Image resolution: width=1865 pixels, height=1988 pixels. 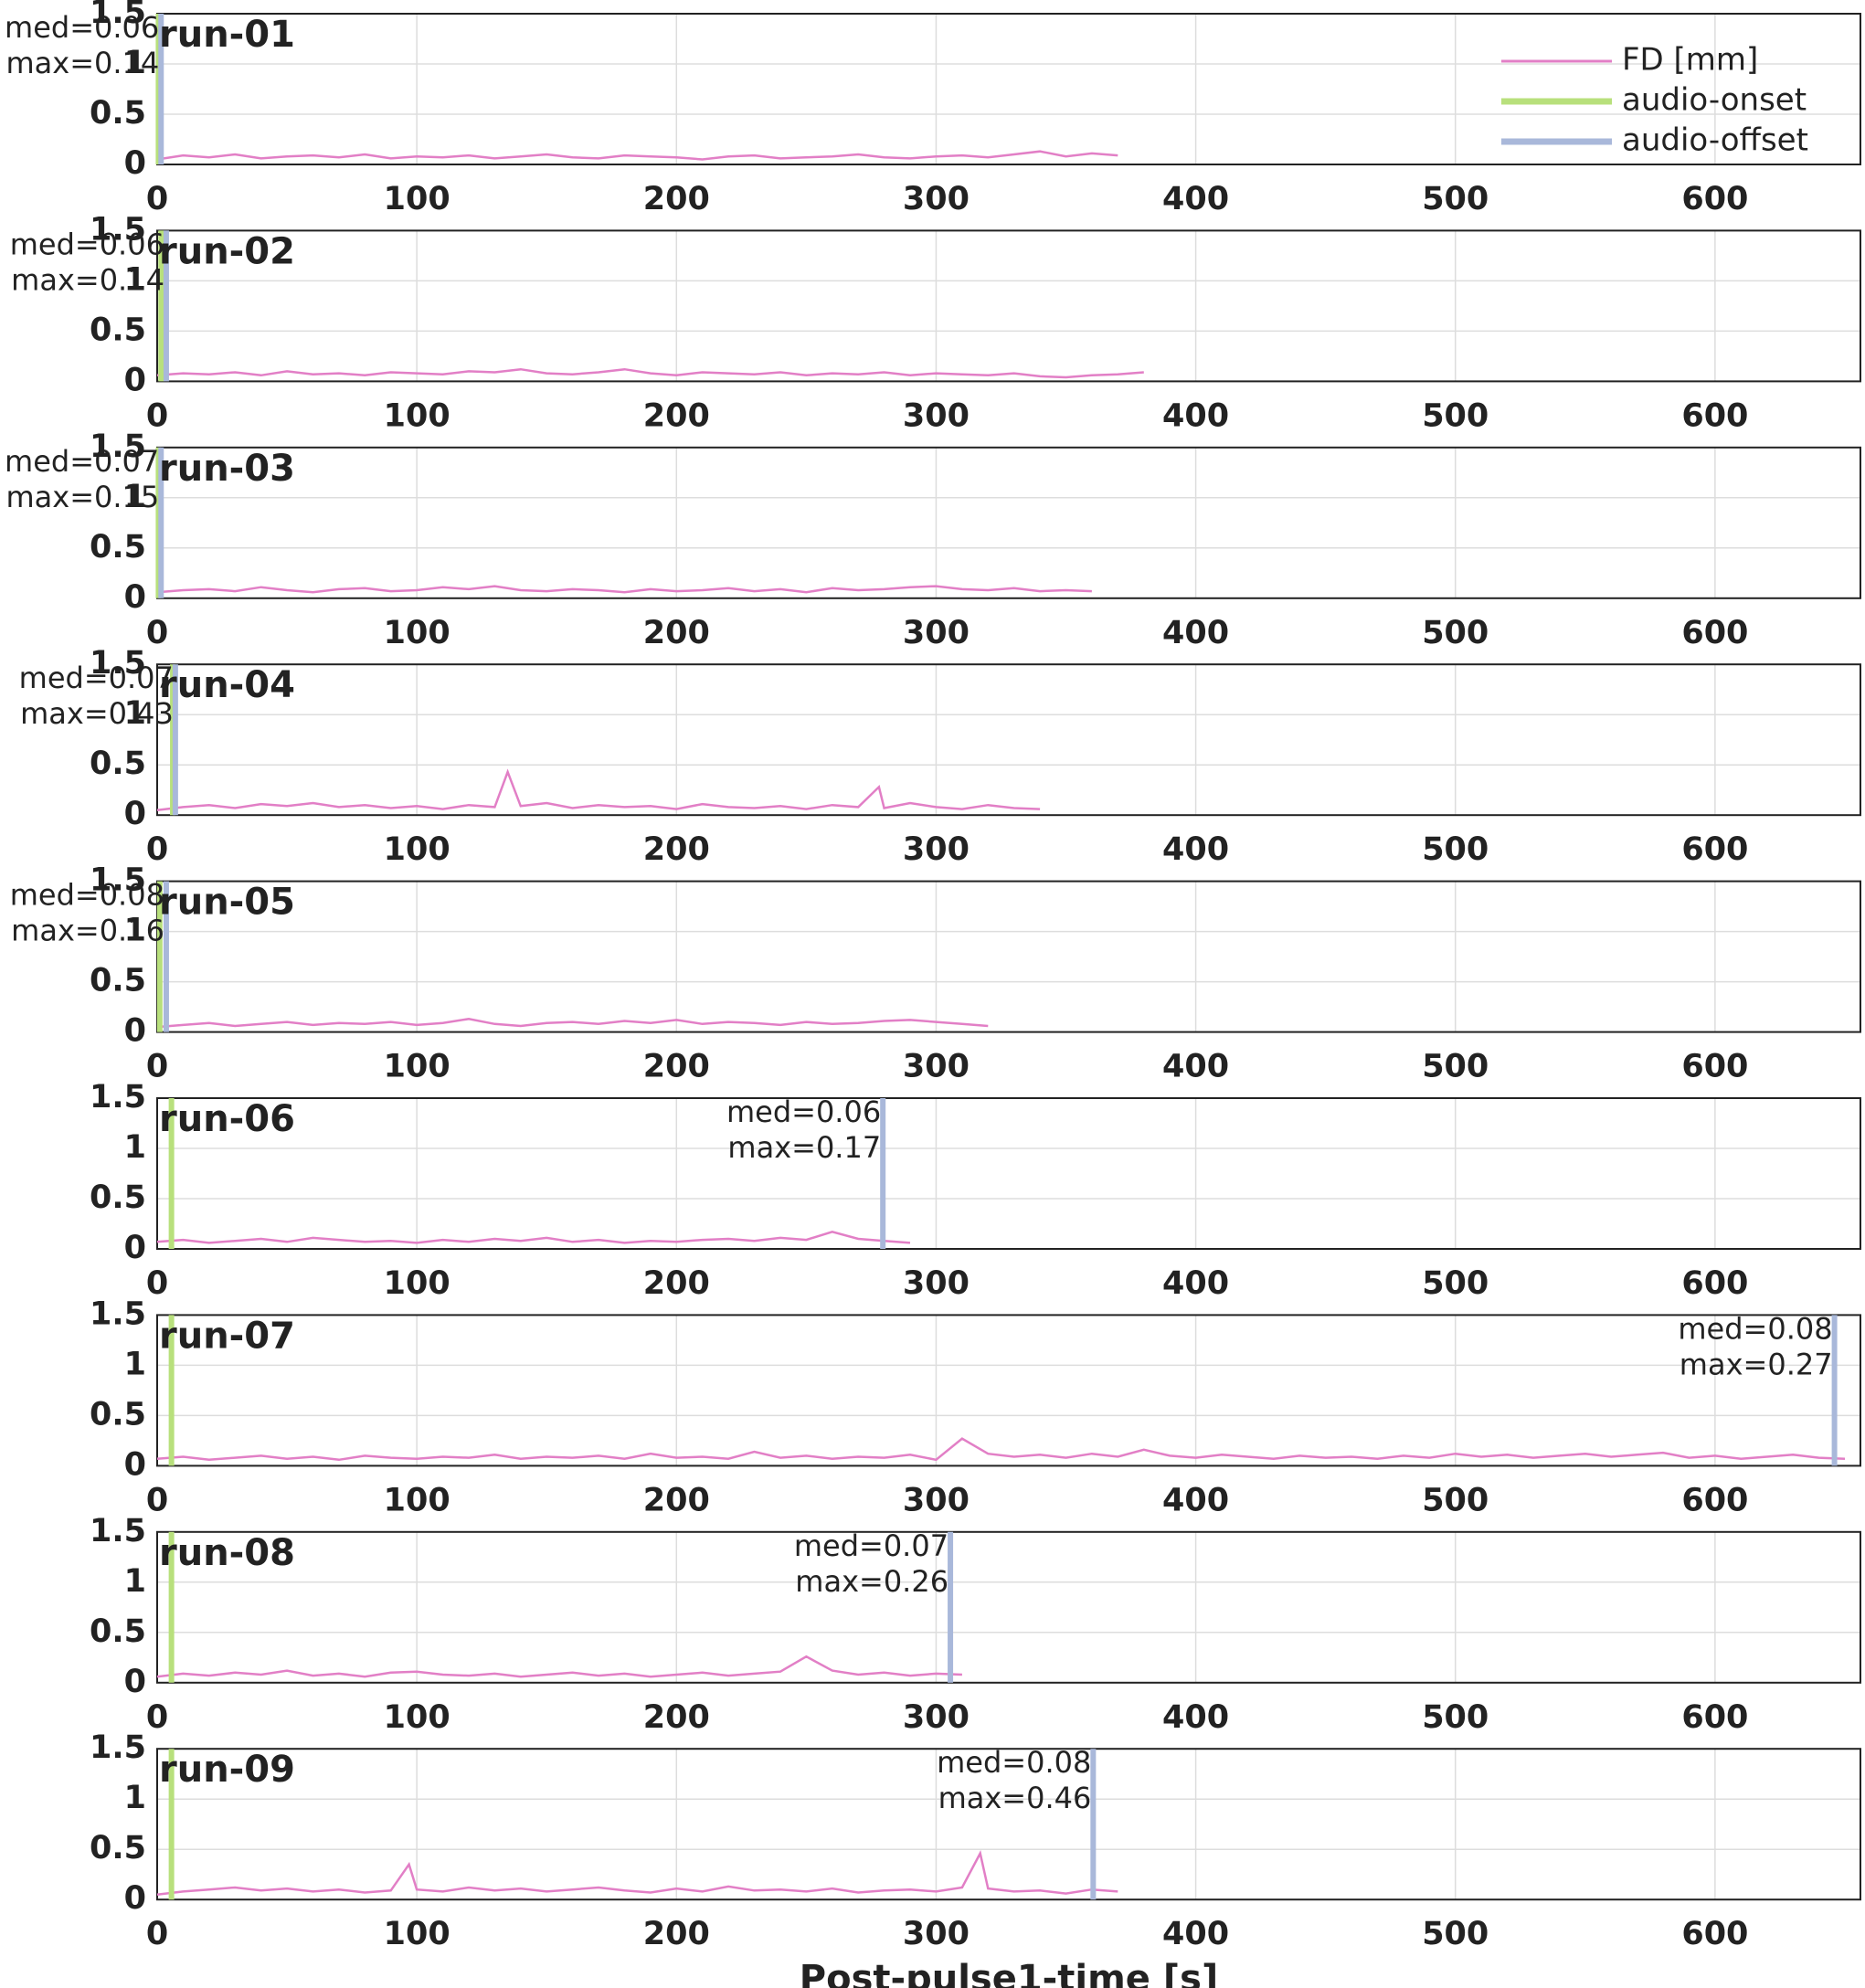 What do you see at coordinates (871, 1581) in the screenshot?
I see `annotation: max=0.26` at bounding box center [871, 1581].